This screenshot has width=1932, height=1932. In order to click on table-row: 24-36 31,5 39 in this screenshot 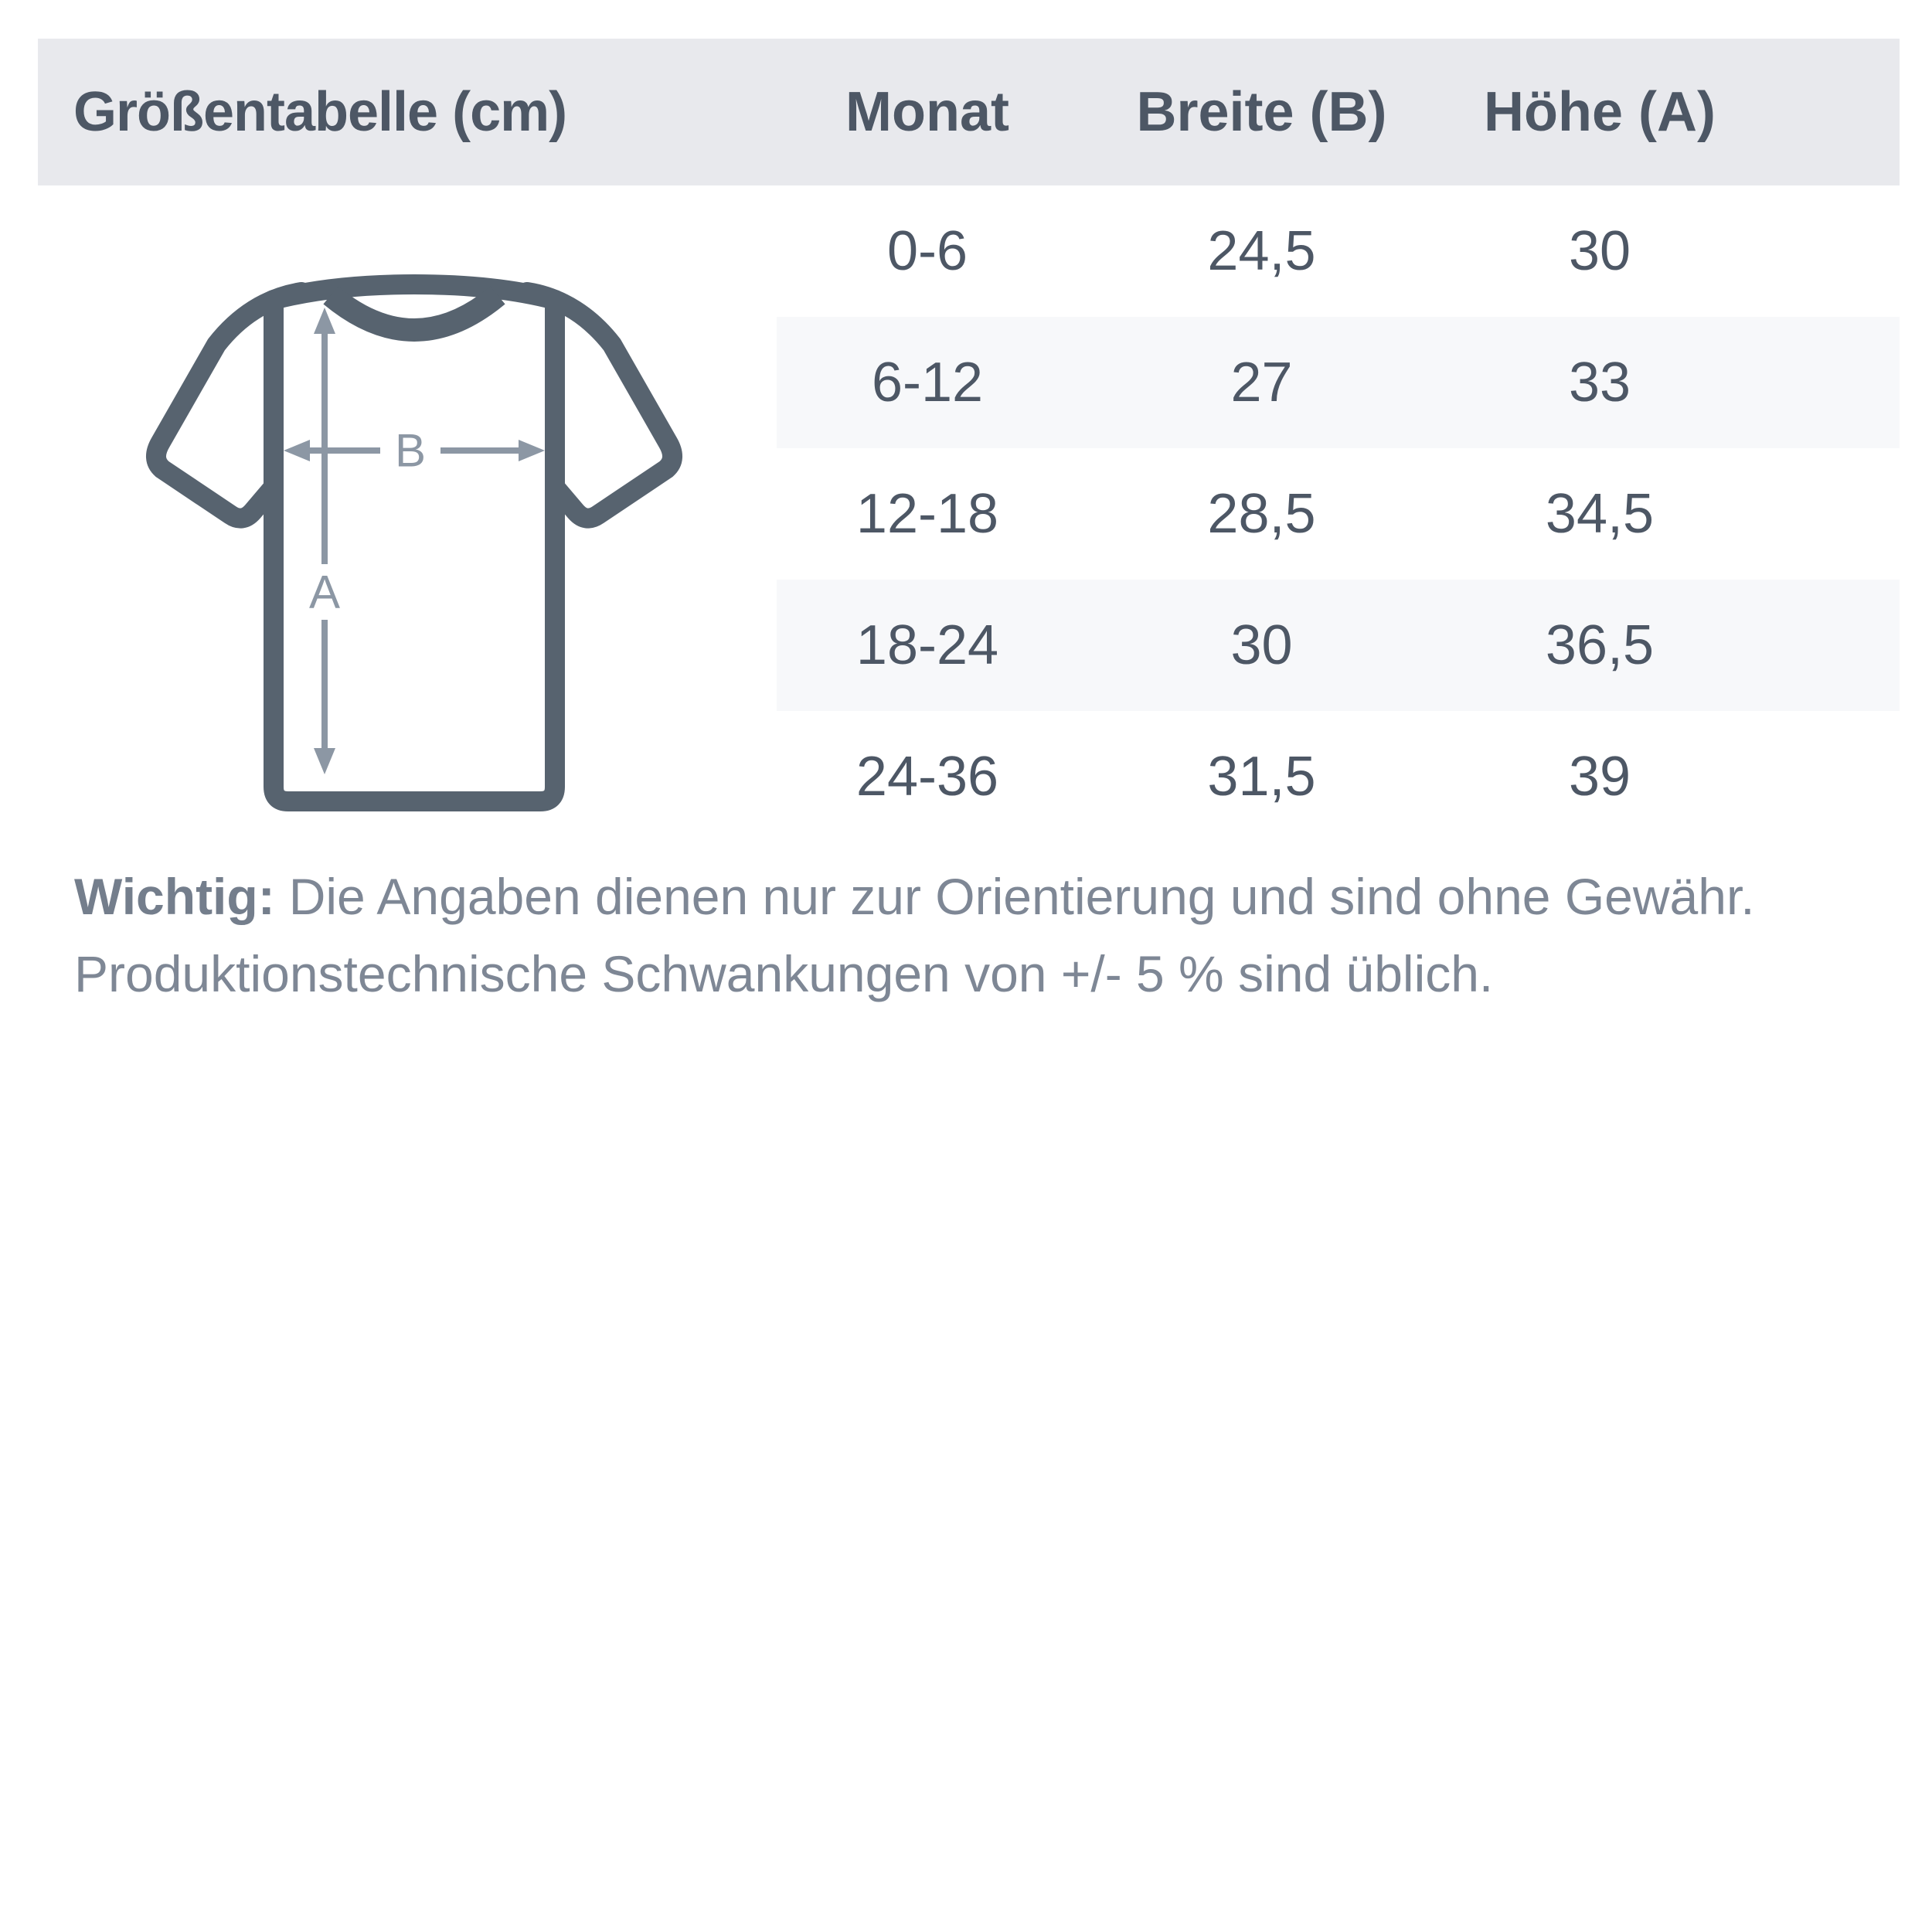, I will do `click(1339, 777)`.